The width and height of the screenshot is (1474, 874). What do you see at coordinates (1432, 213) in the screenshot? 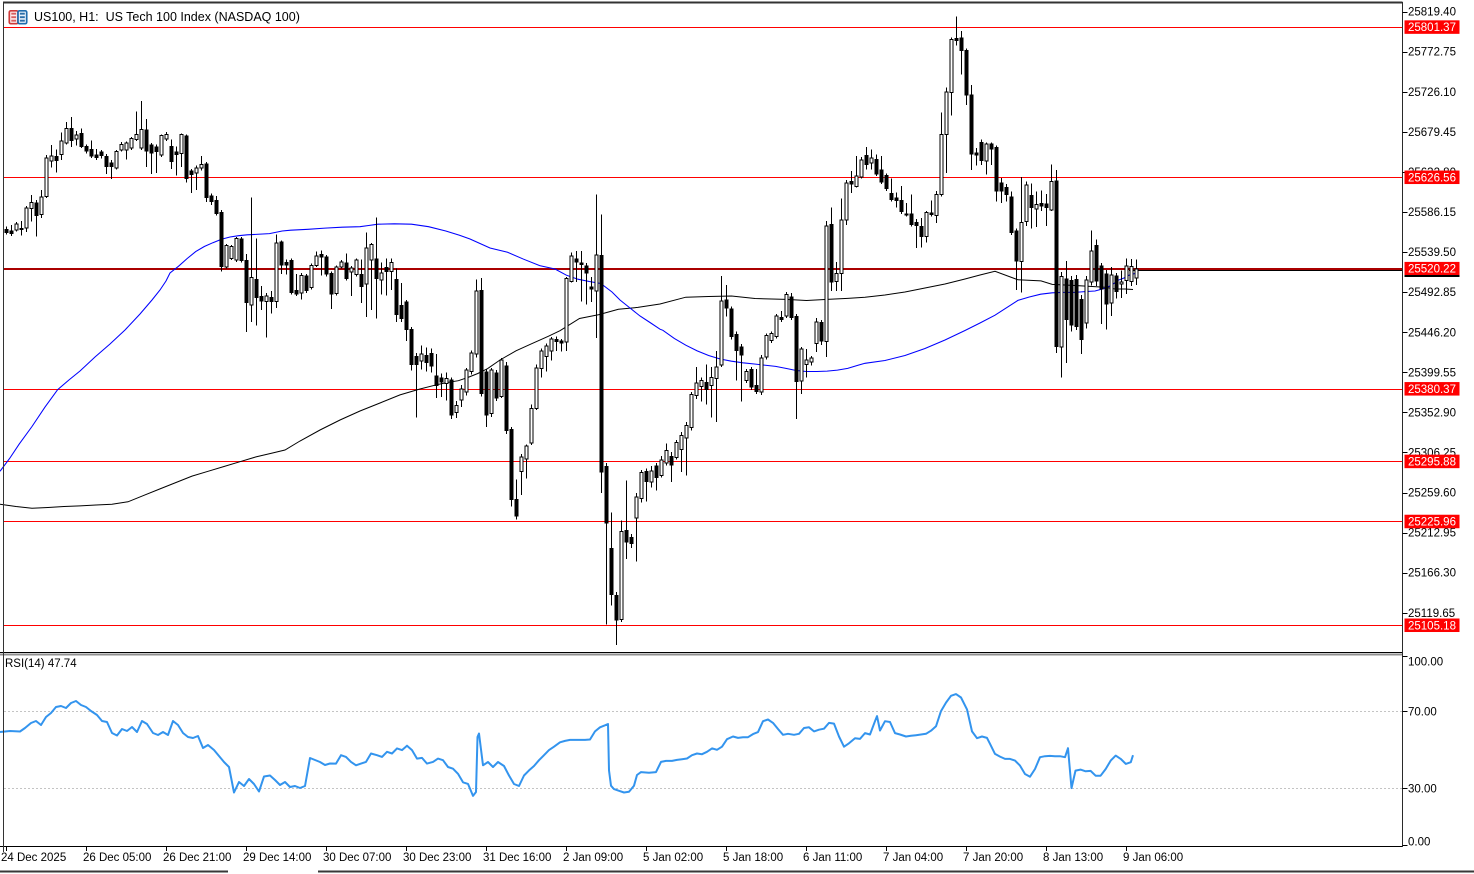
I see `svg-text: 25586.15` at bounding box center [1432, 213].